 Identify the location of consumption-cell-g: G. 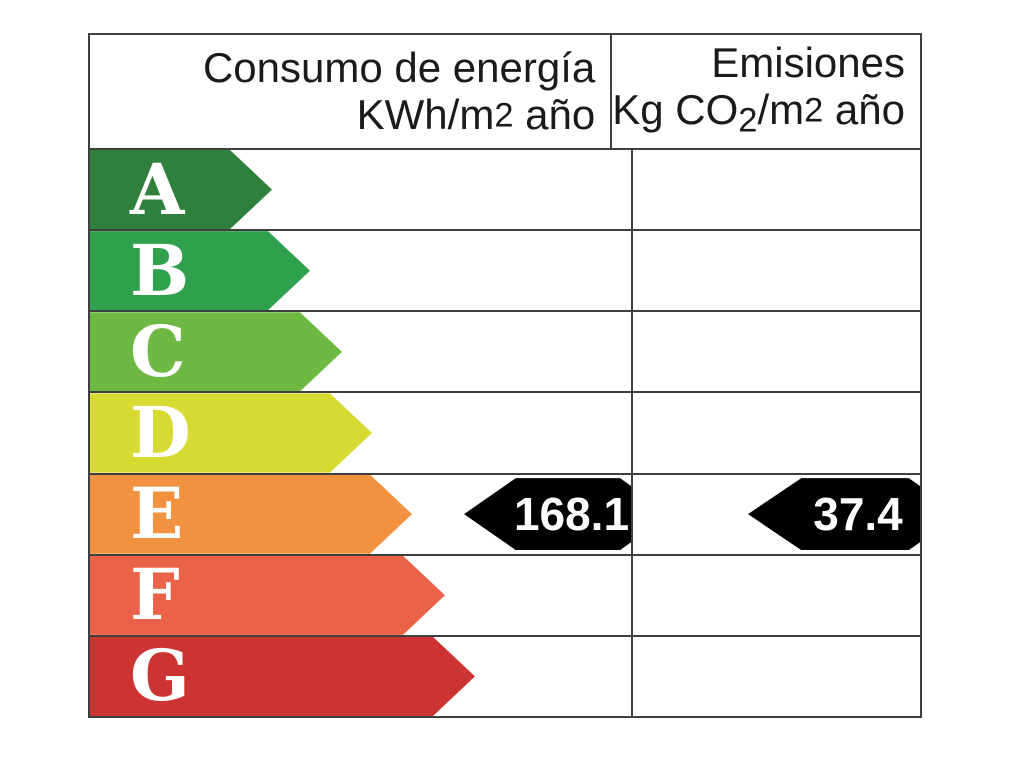
(361, 676).